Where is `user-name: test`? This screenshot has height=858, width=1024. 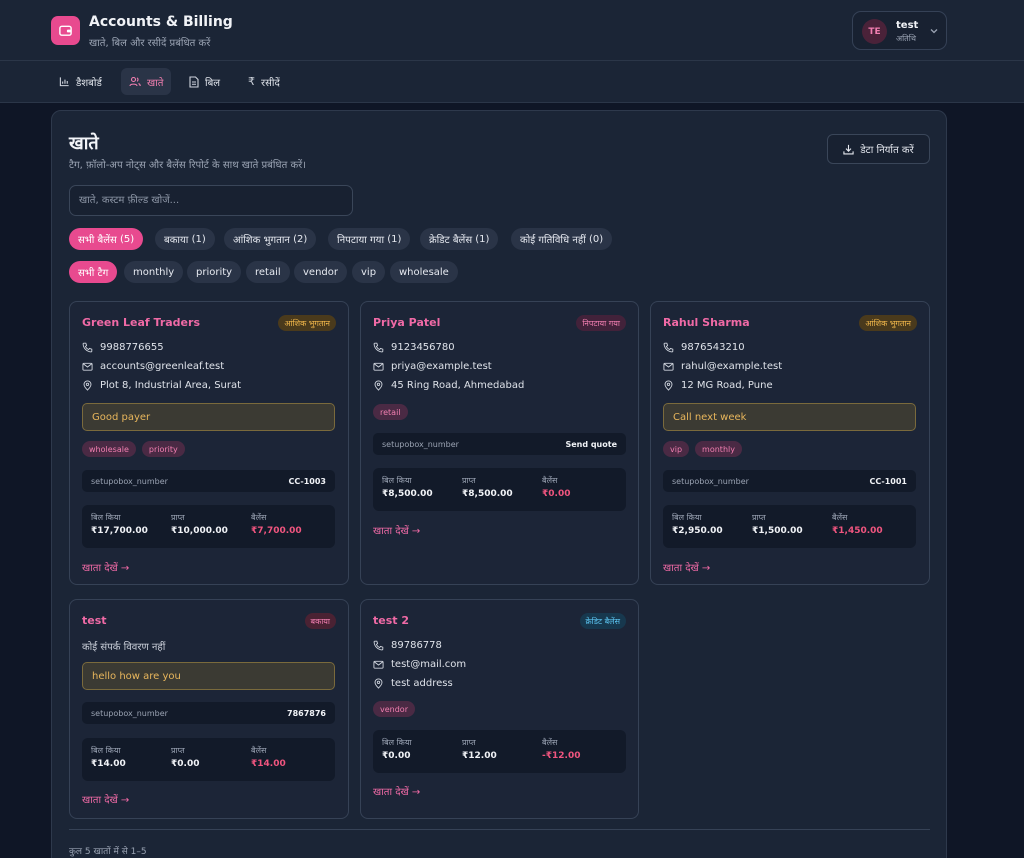 user-name: test is located at coordinates (907, 25).